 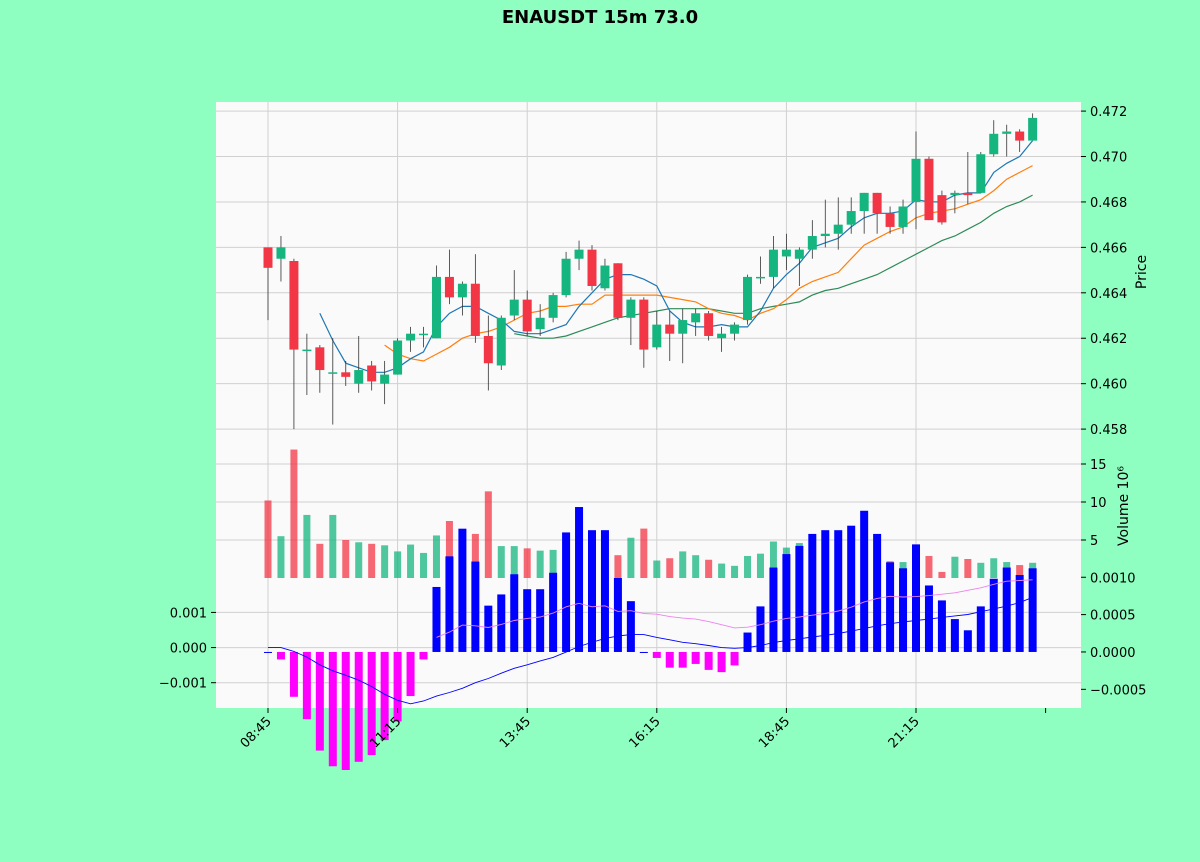 I want to click on macd-left-tick-label: 0.001, so click(x=188, y=613).